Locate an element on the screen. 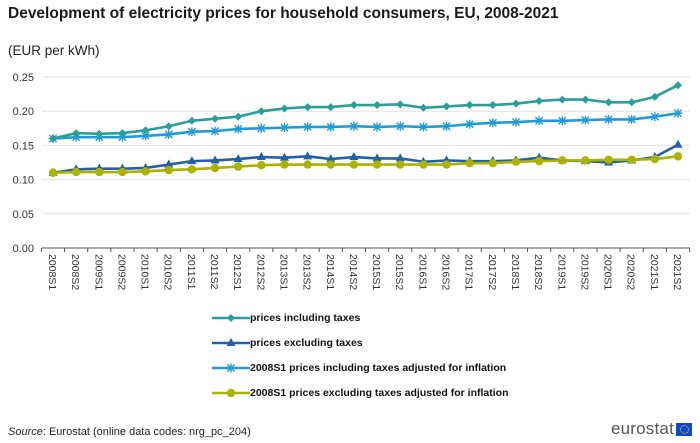  legend-item-excl-taxes: prices excluding taxes is located at coordinates (359, 342).